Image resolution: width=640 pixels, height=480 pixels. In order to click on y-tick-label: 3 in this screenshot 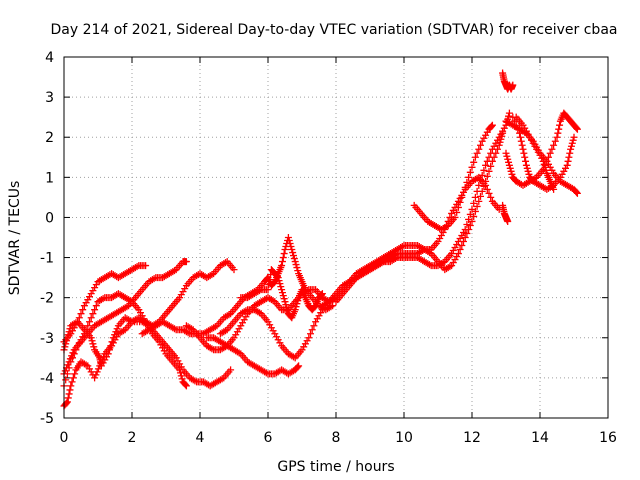, I will do `click(49, 98)`.